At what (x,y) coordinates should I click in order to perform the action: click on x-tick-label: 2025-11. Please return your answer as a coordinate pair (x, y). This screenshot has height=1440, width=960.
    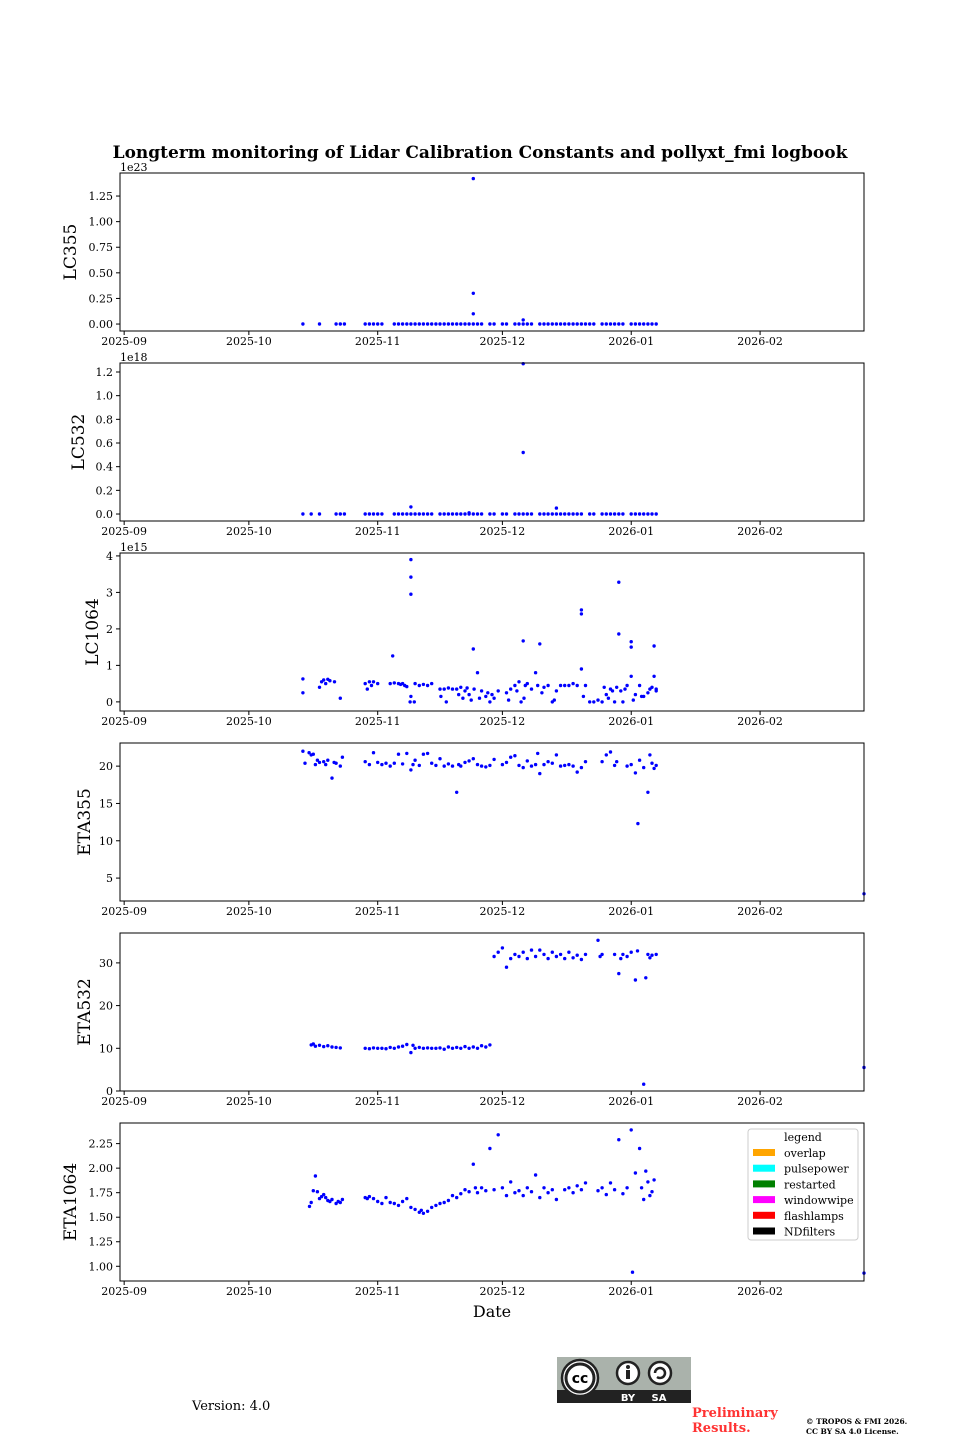
    Looking at the image, I should click on (378, 1291).